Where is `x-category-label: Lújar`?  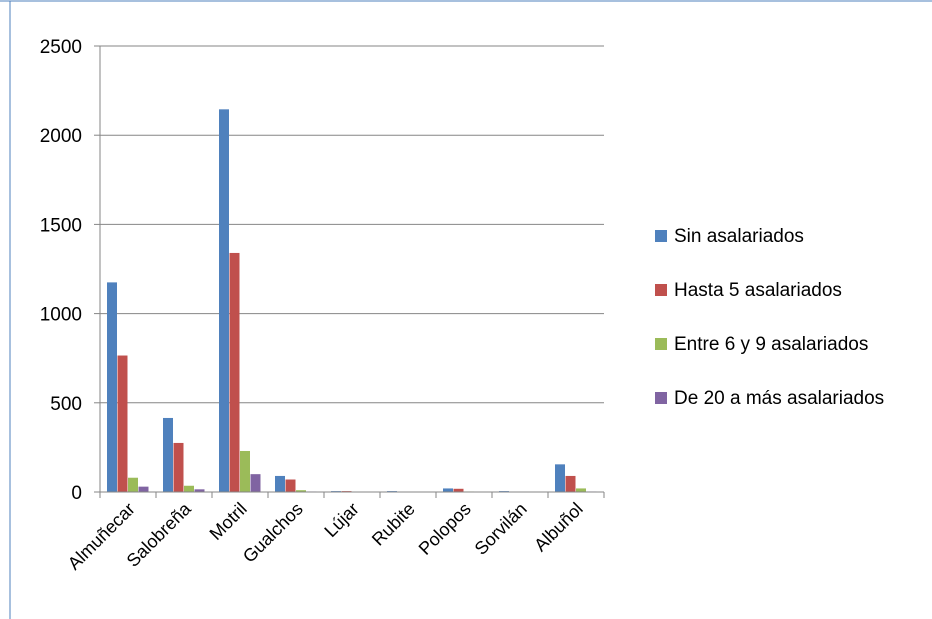
x-category-label: Lújar is located at coordinates (341, 520).